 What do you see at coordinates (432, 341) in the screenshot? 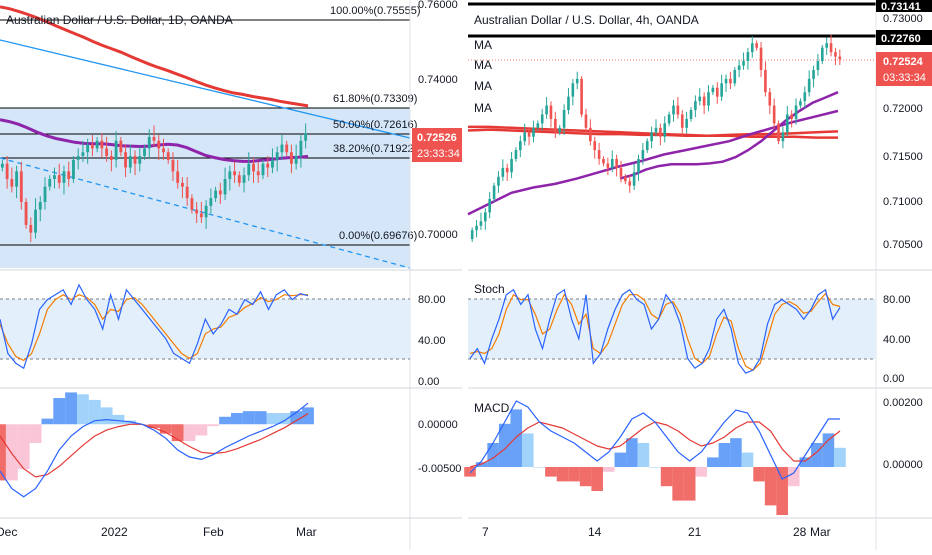
I see `left-stoch-tick: 40.00` at bounding box center [432, 341].